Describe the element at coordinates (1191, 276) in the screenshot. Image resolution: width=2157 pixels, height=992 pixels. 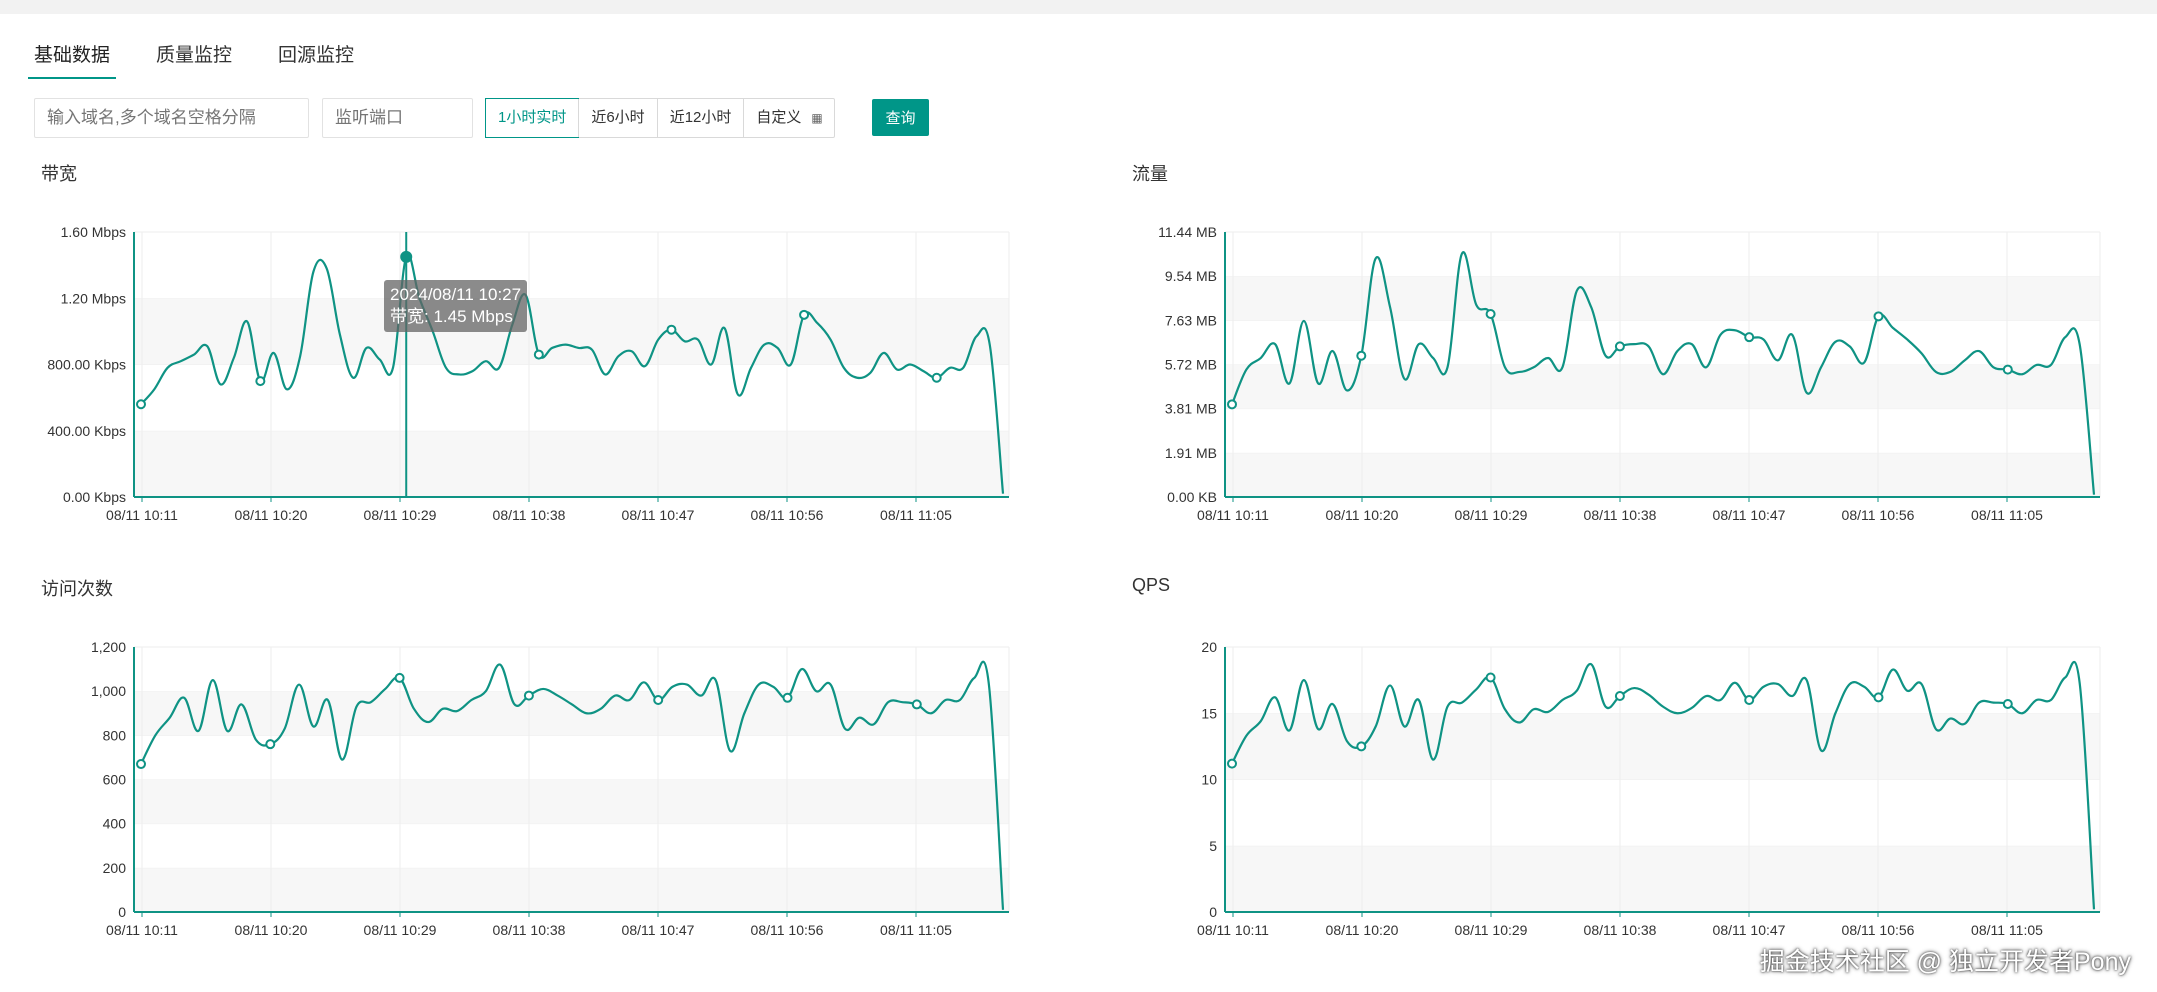
I see `y-tick-label: 9.54 MB` at that location.